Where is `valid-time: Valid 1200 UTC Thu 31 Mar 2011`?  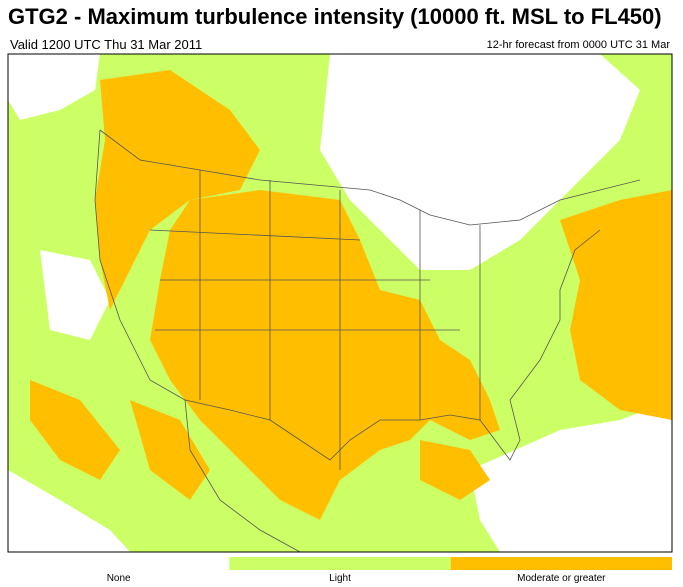 valid-time: Valid 1200 UTC Thu 31 Mar 2011 is located at coordinates (106, 44).